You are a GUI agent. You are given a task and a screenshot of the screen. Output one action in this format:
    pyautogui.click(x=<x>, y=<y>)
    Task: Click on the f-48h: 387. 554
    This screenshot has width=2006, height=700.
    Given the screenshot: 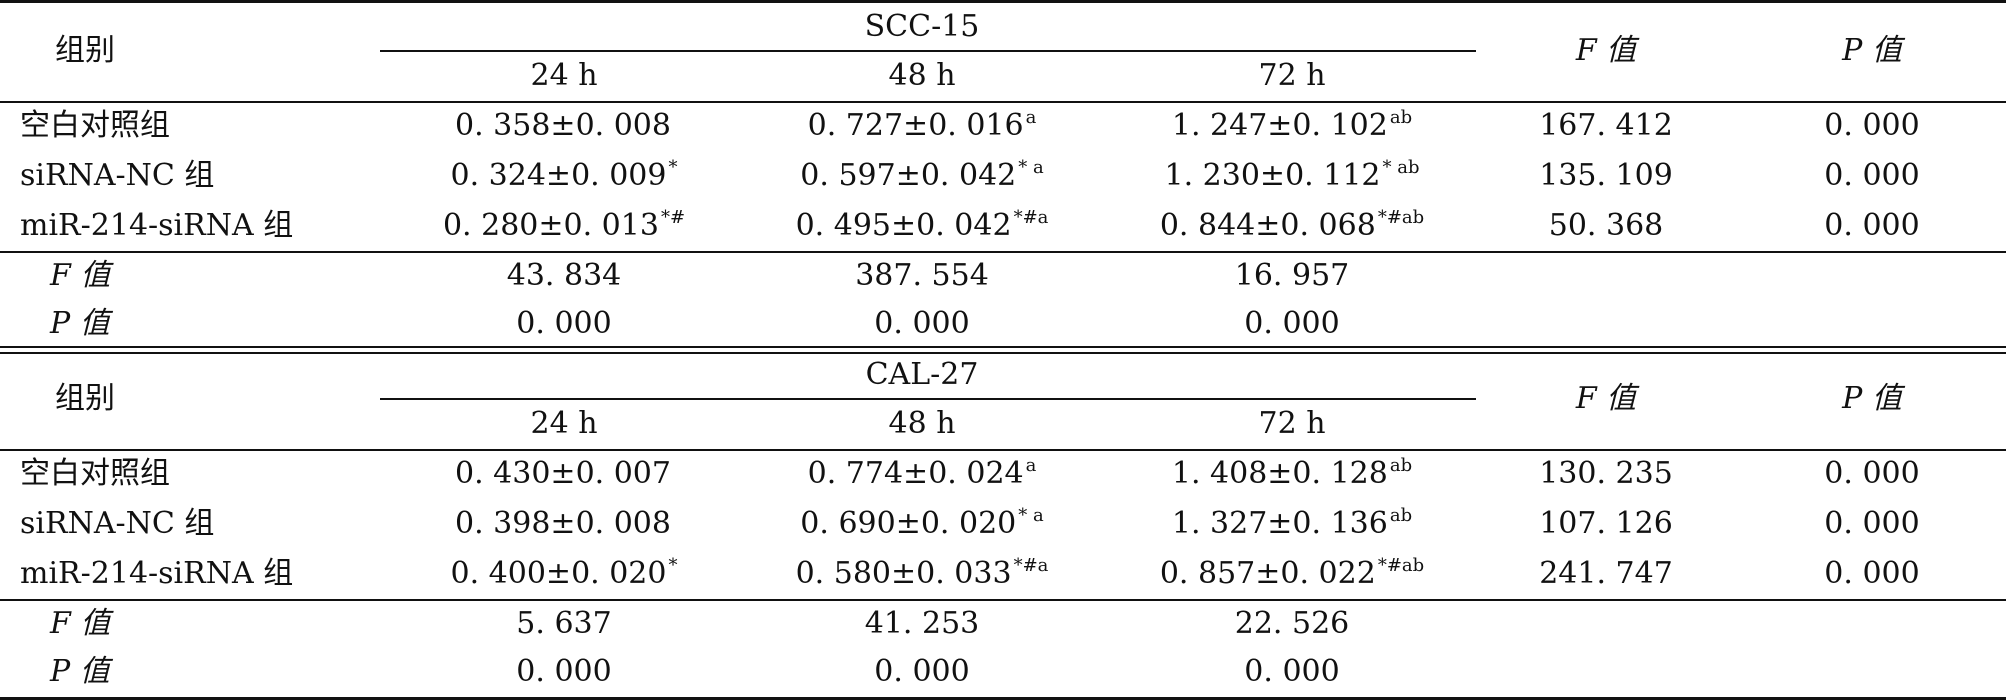 What is the action you would take?
    pyautogui.click(x=922, y=275)
    